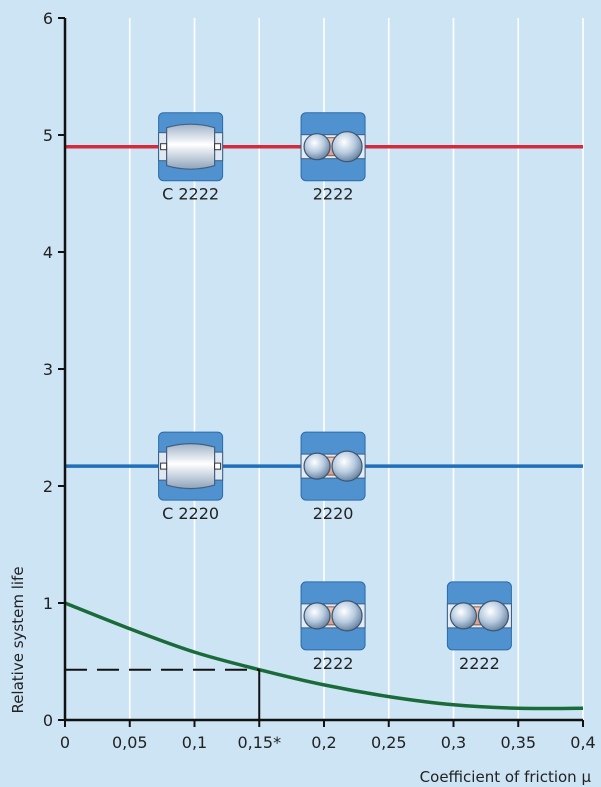 This screenshot has height=787, width=601. What do you see at coordinates (506, 777) in the screenshot?
I see `x-axis-title: Coefficient of friction μ` at bounding box center [506, 777].